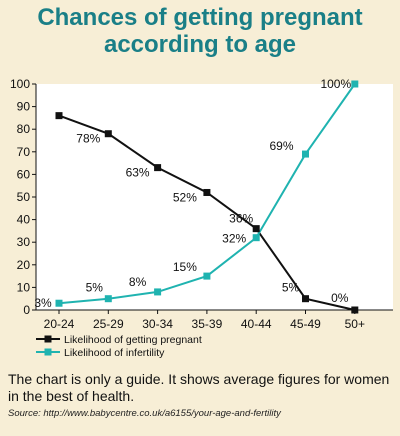 This screenshot has width=400, height=436. Describe the element at coordinates (200, 44) in the screenshot. I see `title-line-2: according to age` at that location.